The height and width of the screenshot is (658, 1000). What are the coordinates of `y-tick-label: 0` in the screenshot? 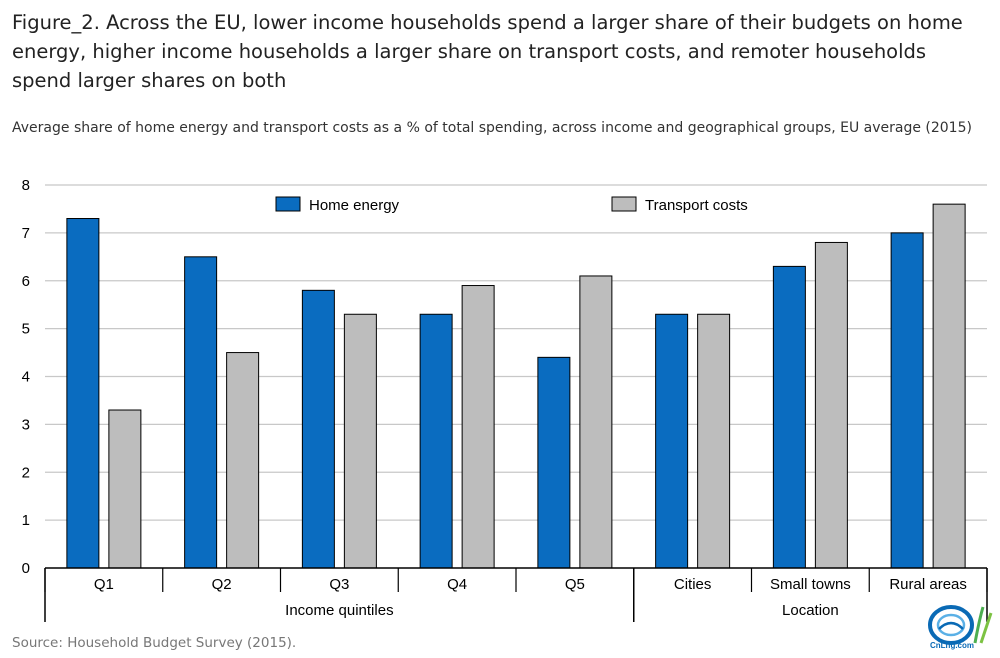 It's located at (26, 568).